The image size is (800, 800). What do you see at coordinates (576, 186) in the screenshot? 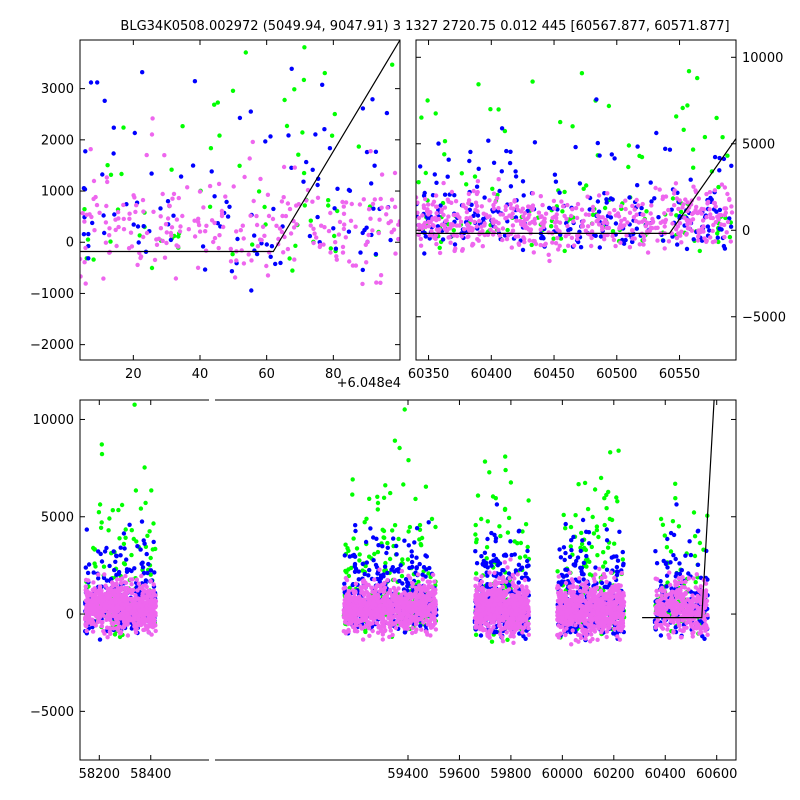
I see `model-line` at bounding box center [576, 186].